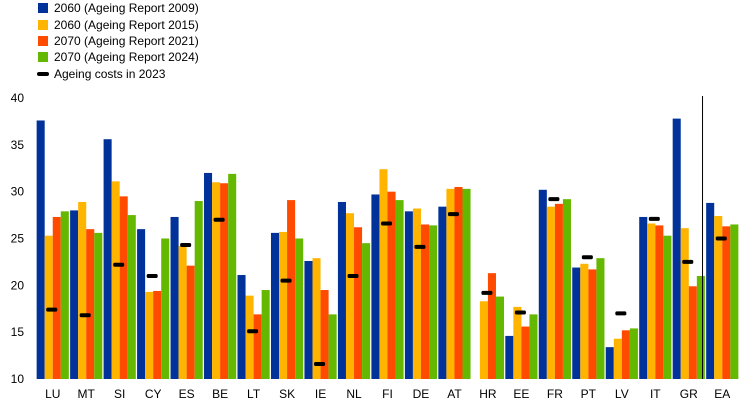 This screenshot has width=744, height=406. I want to click on x-tick-label-mt: MT, so click(87, 394).